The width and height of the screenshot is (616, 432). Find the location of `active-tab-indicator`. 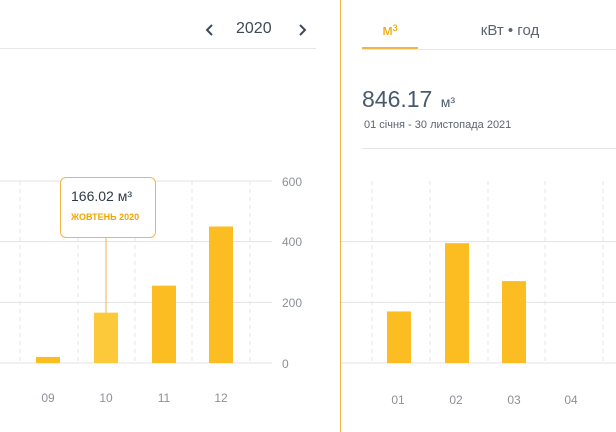

active-tab-indicator is located at coordinates (390, 48).